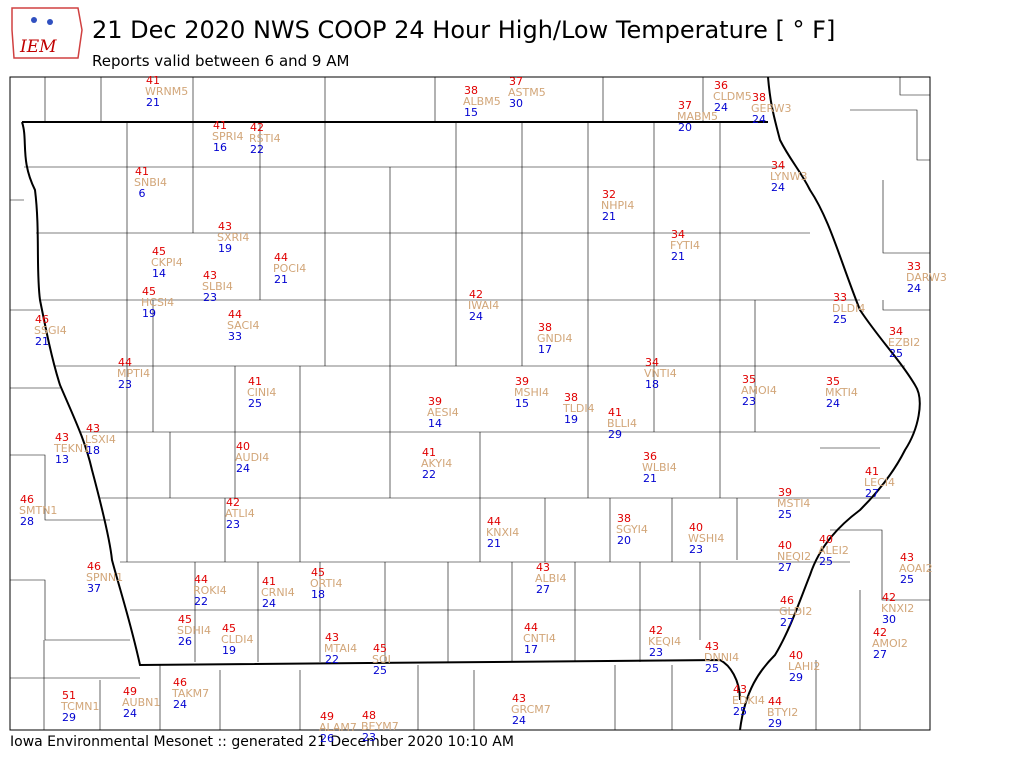  Describe the element at coordinates (833, 381) in the screenshot. I see `high-temp: 35` at that location.